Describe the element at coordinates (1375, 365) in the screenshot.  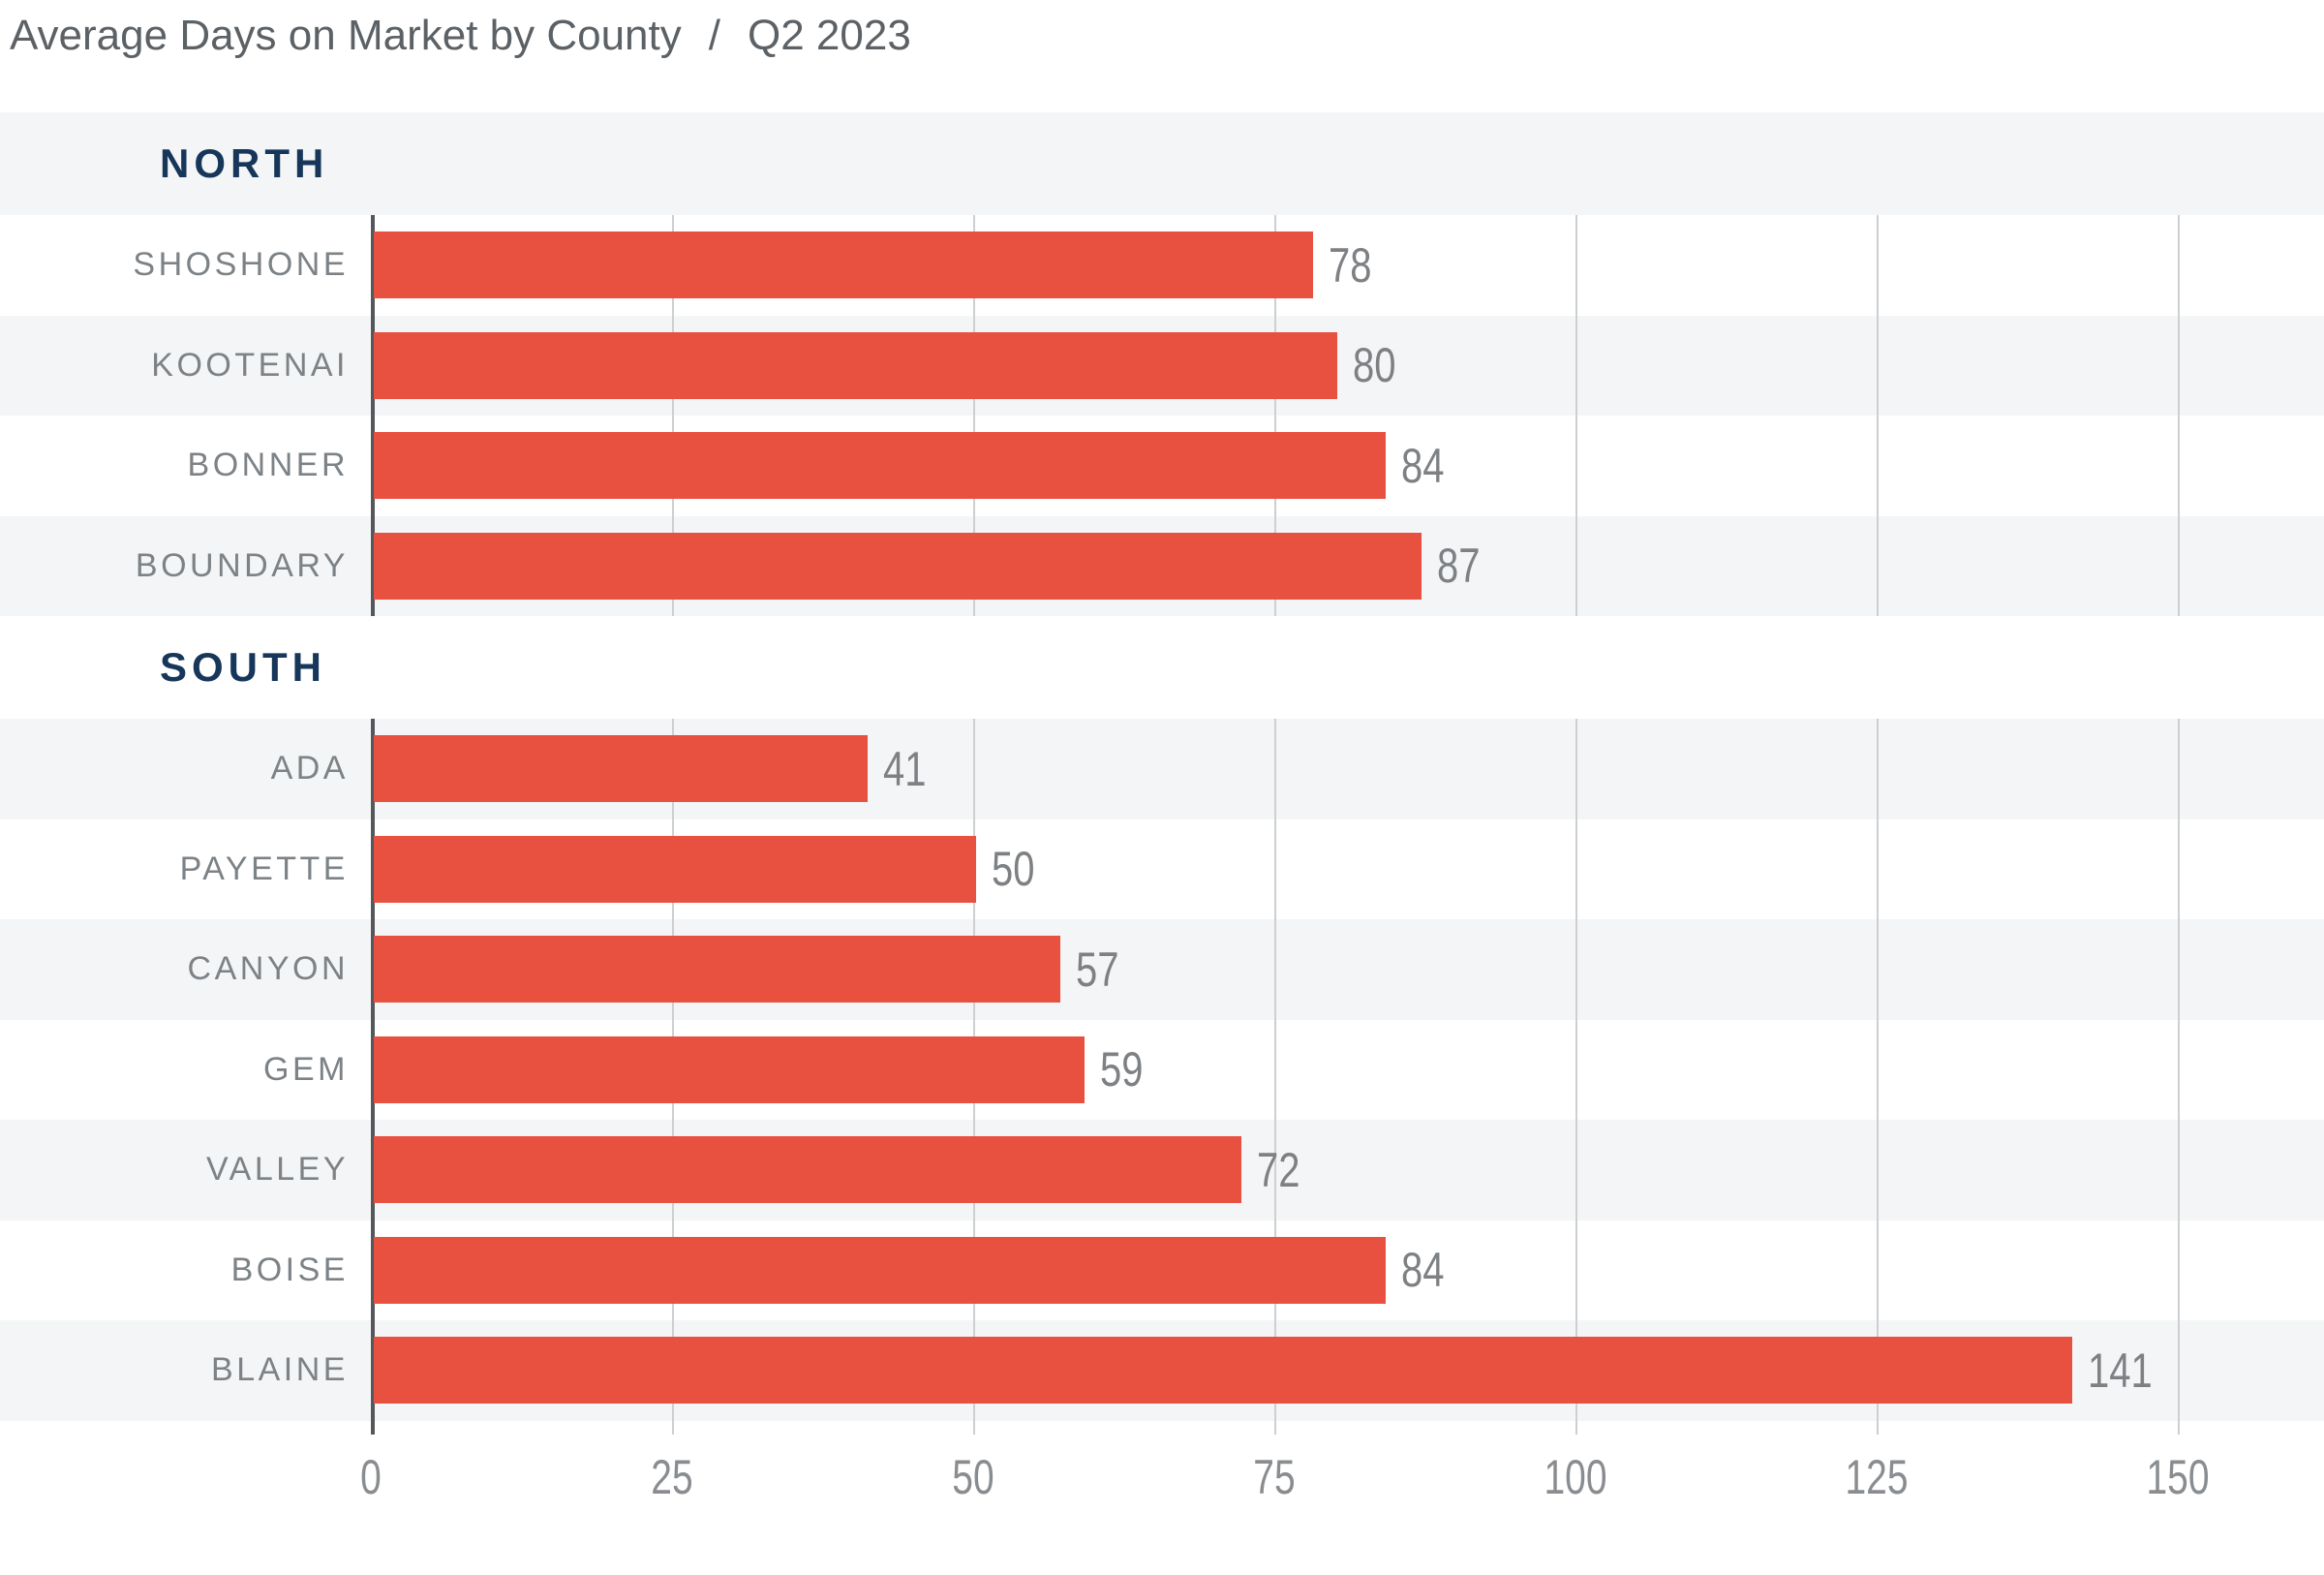
I see `value-label-kootenai: 80` at that location.